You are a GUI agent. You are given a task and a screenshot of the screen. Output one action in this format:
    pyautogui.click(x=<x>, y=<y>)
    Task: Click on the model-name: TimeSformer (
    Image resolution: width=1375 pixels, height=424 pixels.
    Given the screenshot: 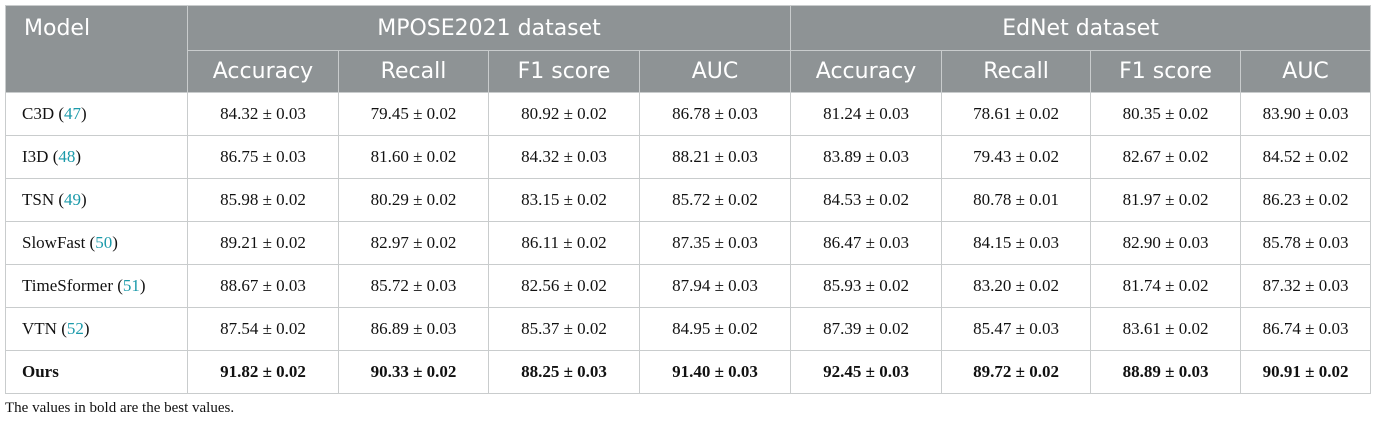 What is the action you would take?
    pyautogui.click(x=72, y=285)
    